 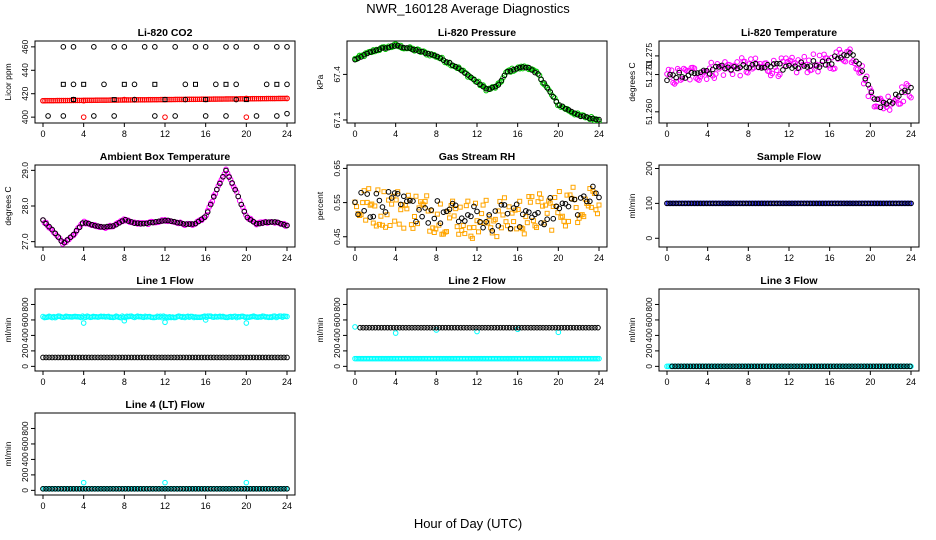 I want to click on y-tick-label: 51.275, so click(x=649, y=56).